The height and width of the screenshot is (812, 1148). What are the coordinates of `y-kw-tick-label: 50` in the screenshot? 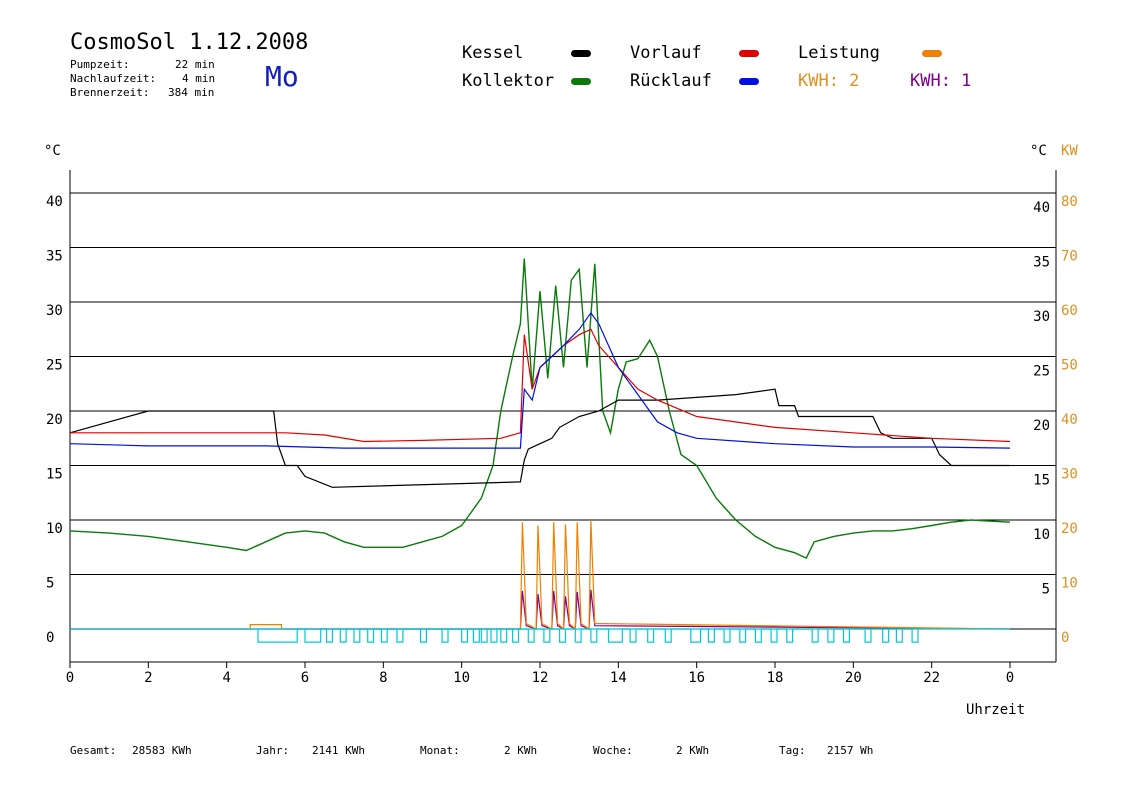 It's located at (1069, 366).